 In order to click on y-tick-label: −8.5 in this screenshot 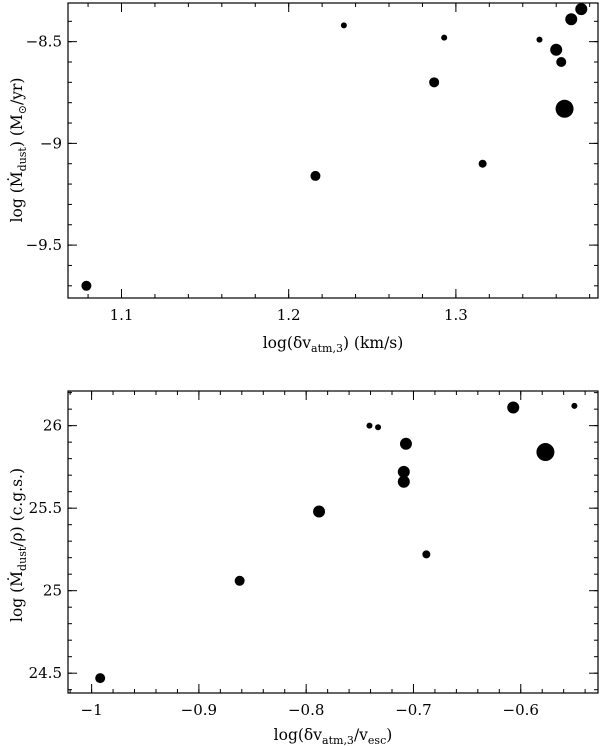, I will do `click(44, 42)`.